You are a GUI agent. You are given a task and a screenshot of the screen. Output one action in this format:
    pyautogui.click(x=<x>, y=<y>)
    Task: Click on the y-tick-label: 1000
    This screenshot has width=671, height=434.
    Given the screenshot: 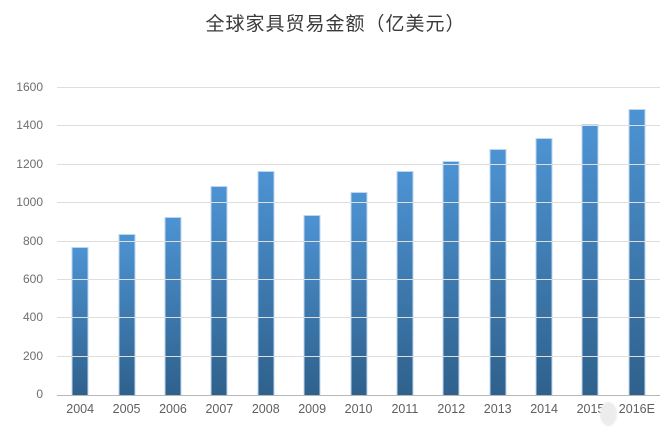 What is the action you would take?
    pyautogui.click(x=29, y=202)
    